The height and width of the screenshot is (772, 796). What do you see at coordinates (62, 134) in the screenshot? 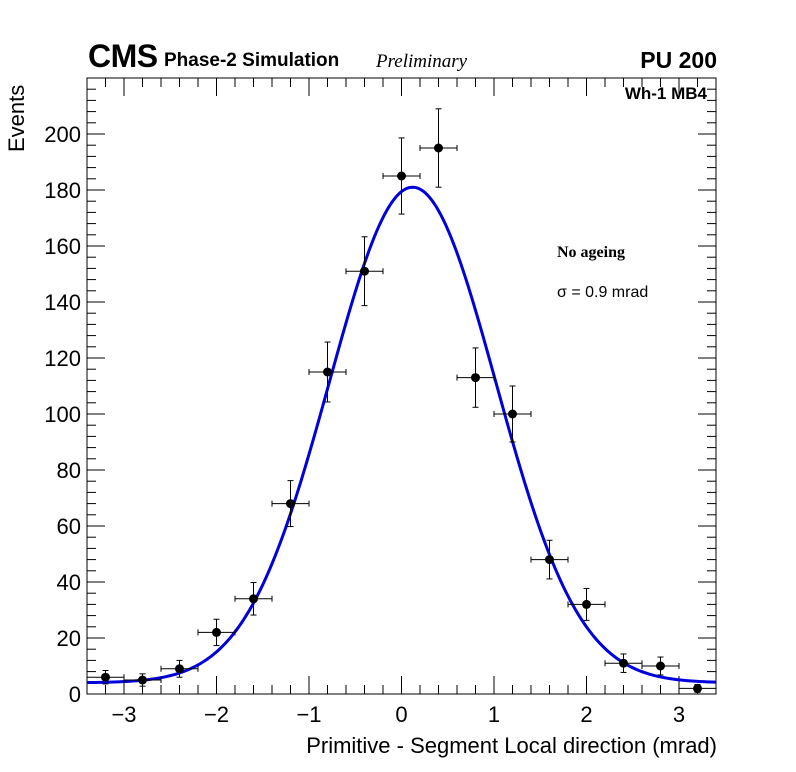
I see `y-tick-label: 200` at bounding box center [62, 134].